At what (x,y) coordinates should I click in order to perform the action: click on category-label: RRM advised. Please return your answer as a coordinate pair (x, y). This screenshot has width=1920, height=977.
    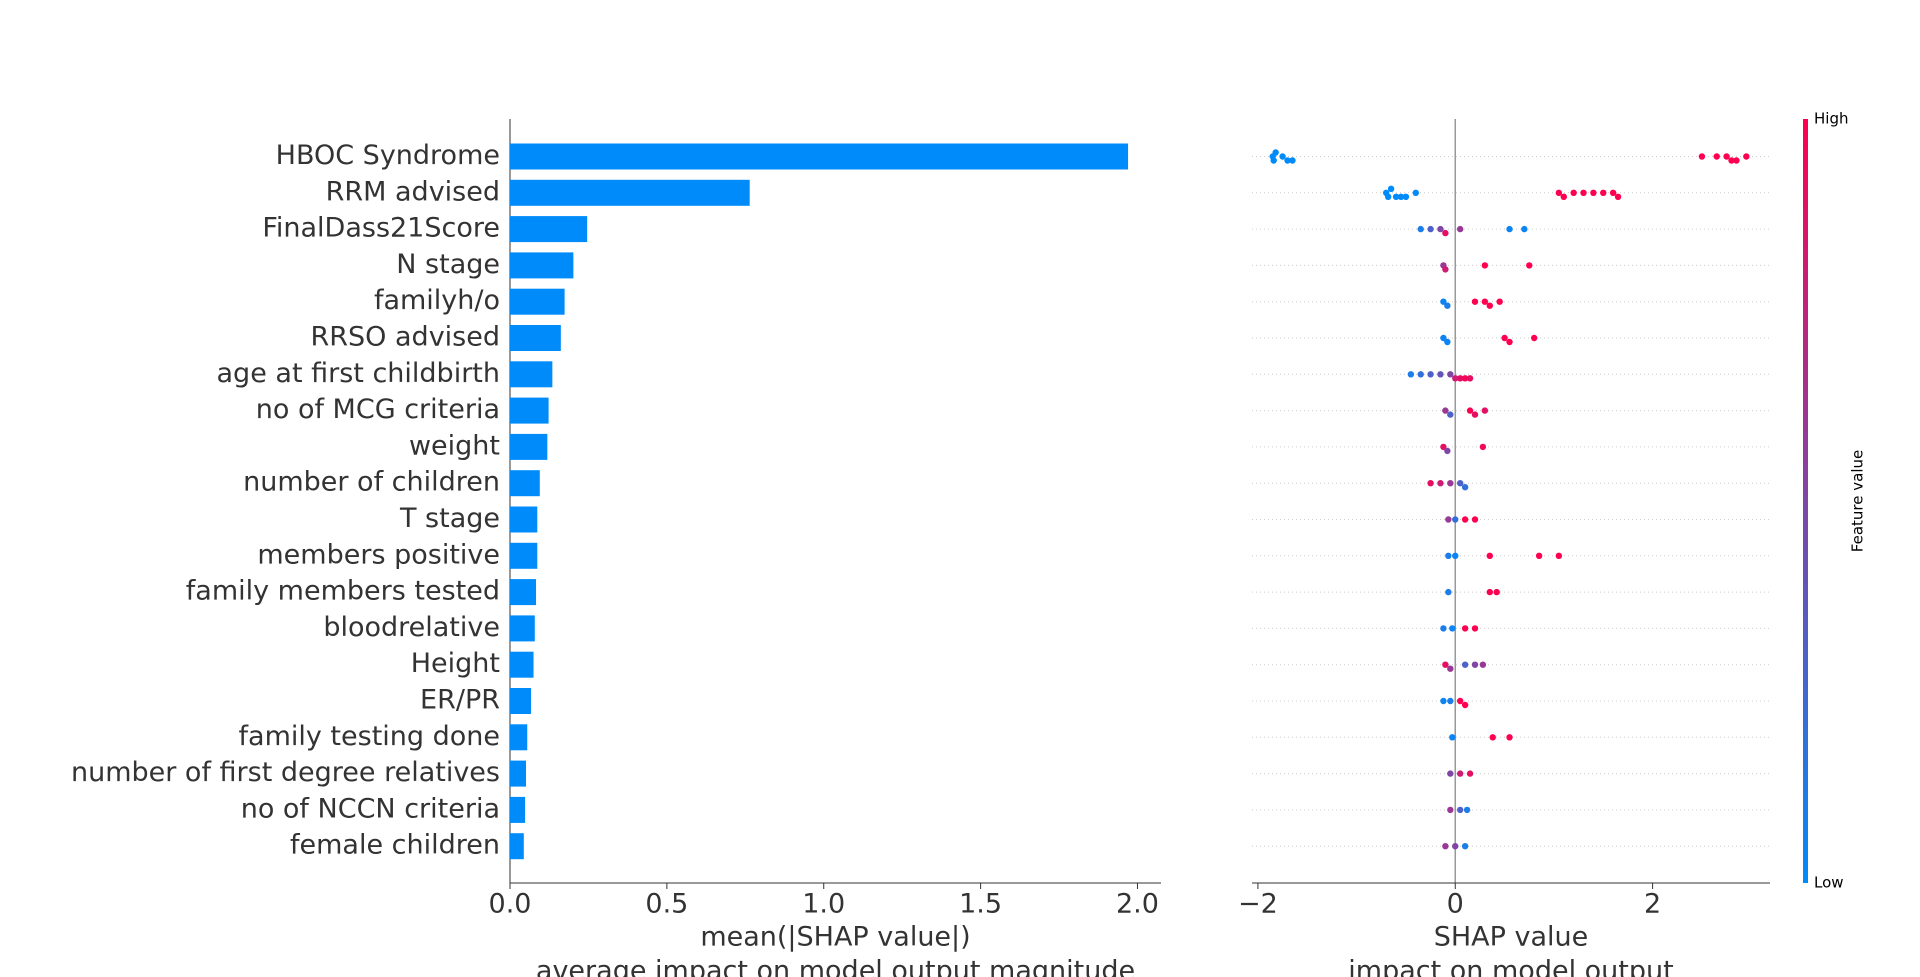
    Looking at the image, I should click on (413, 191).